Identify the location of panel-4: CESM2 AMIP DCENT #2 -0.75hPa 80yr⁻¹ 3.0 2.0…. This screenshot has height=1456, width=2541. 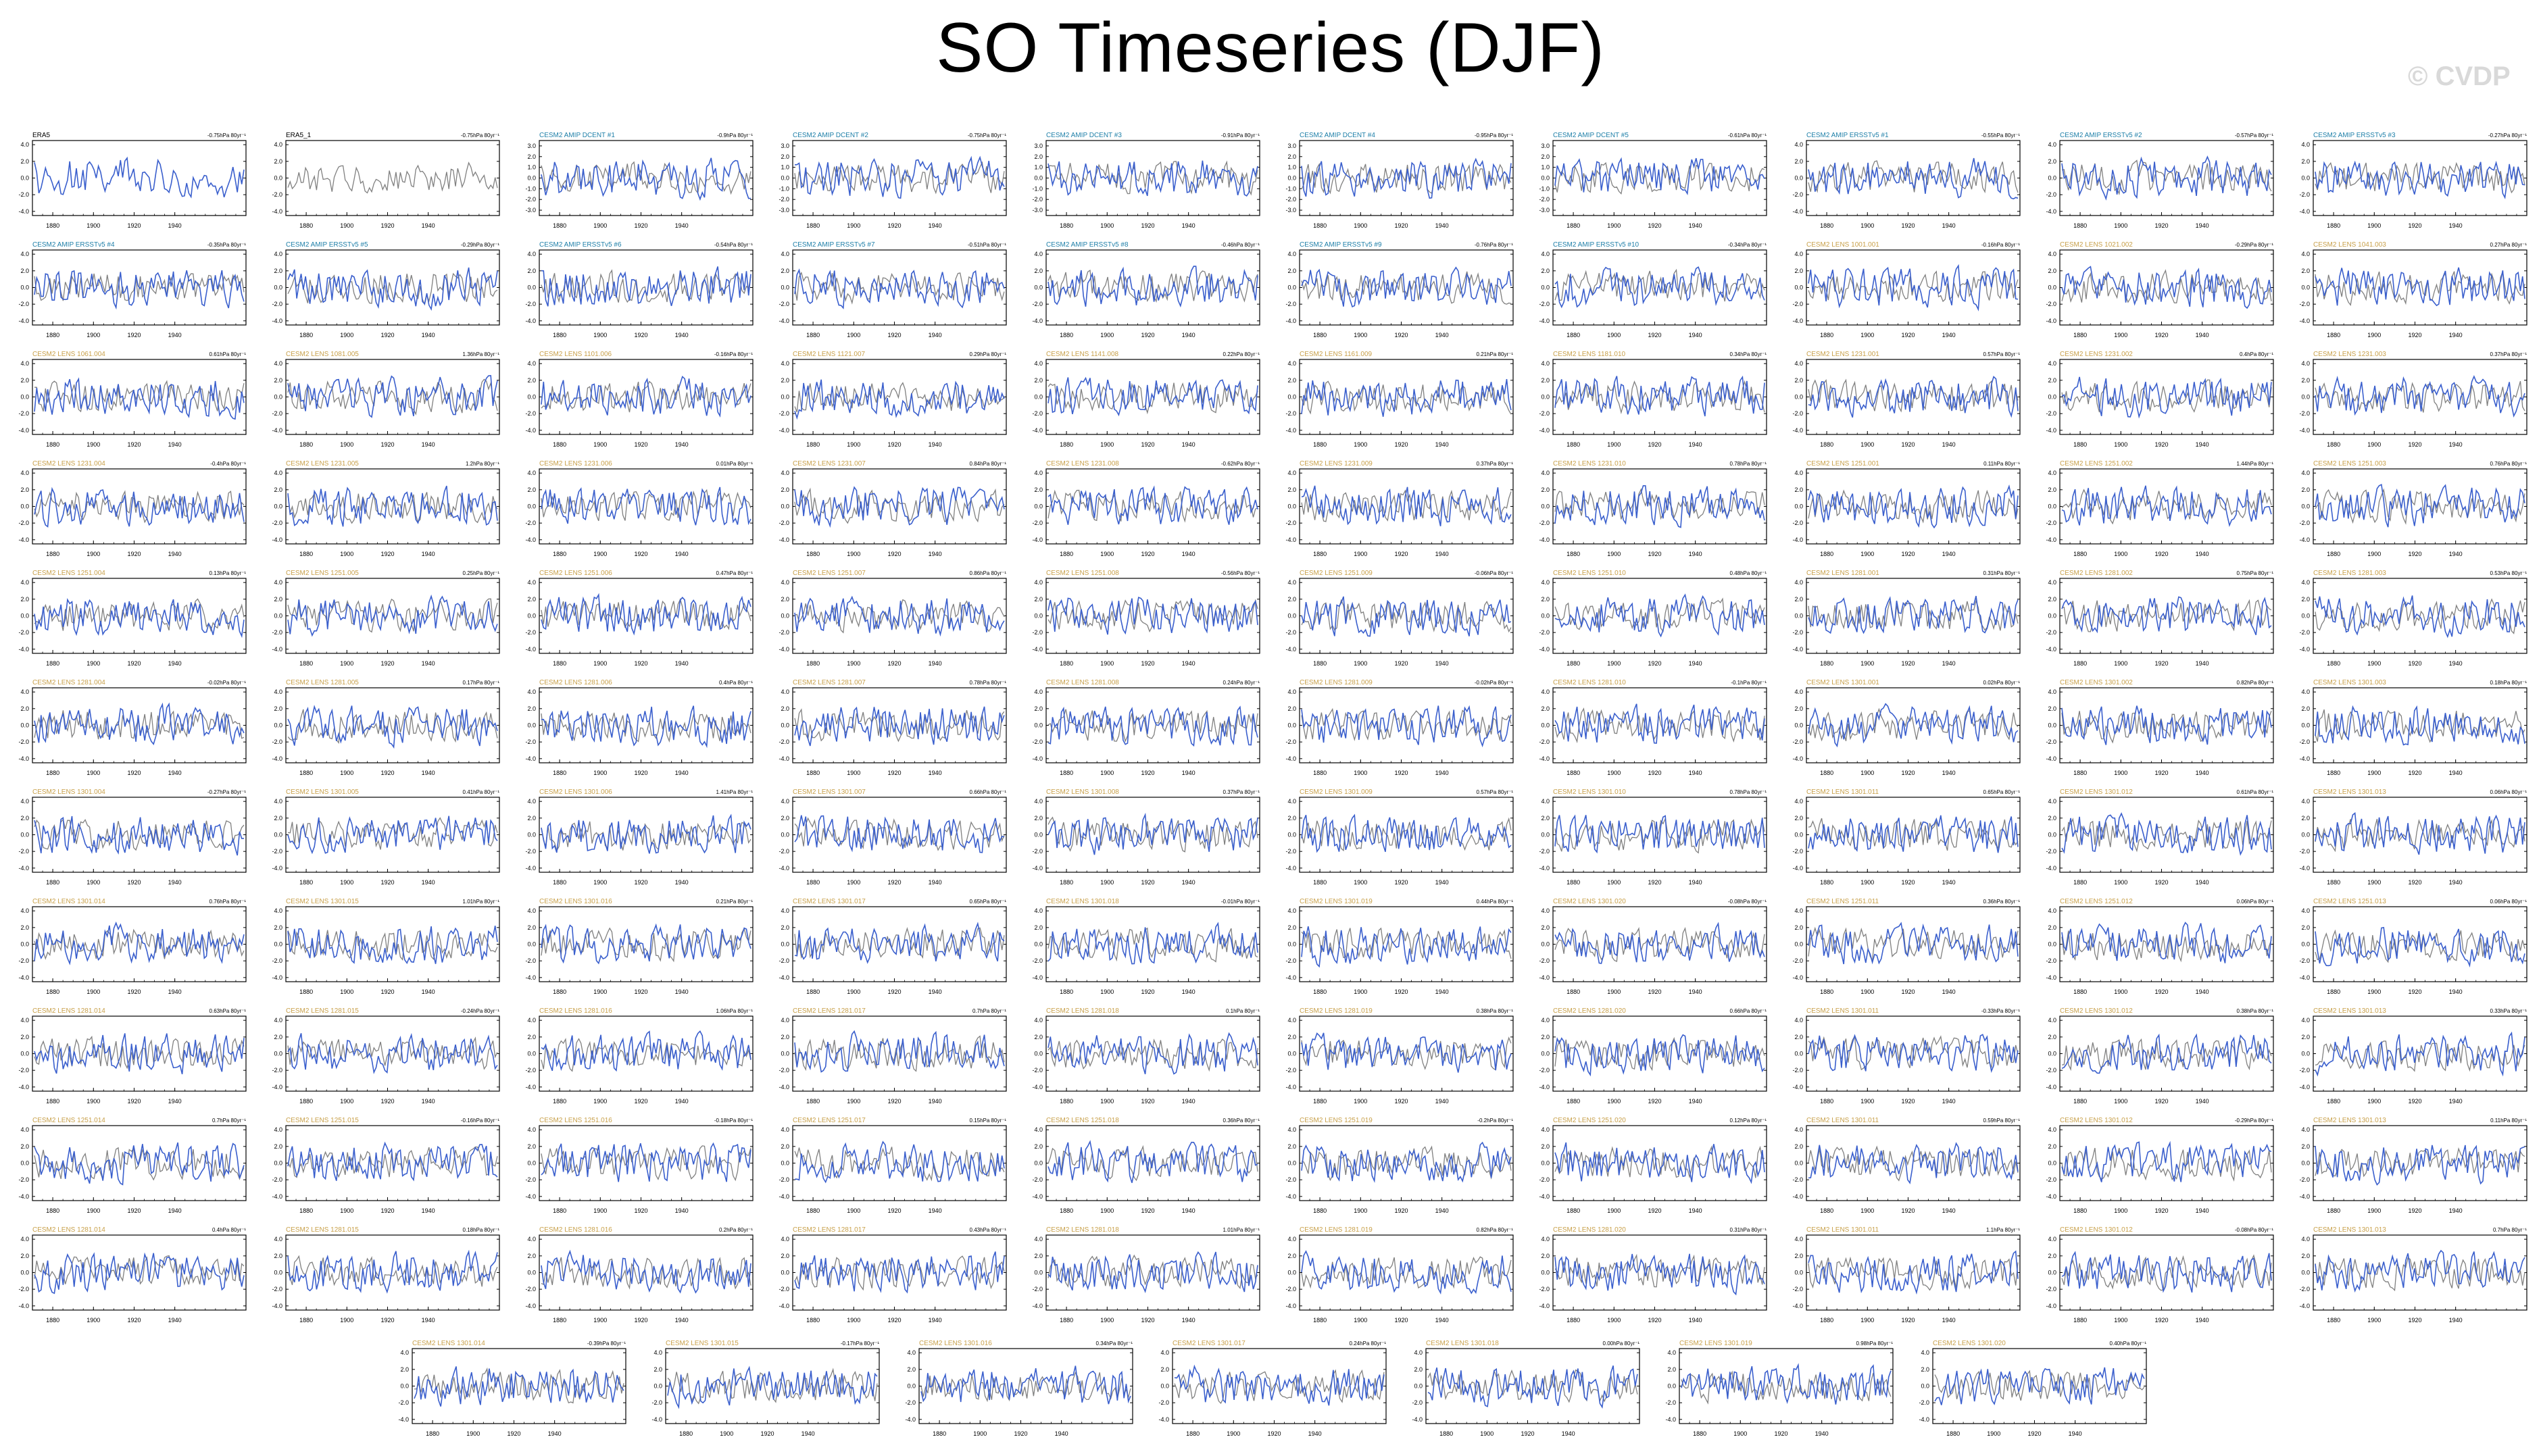
(893, 180).